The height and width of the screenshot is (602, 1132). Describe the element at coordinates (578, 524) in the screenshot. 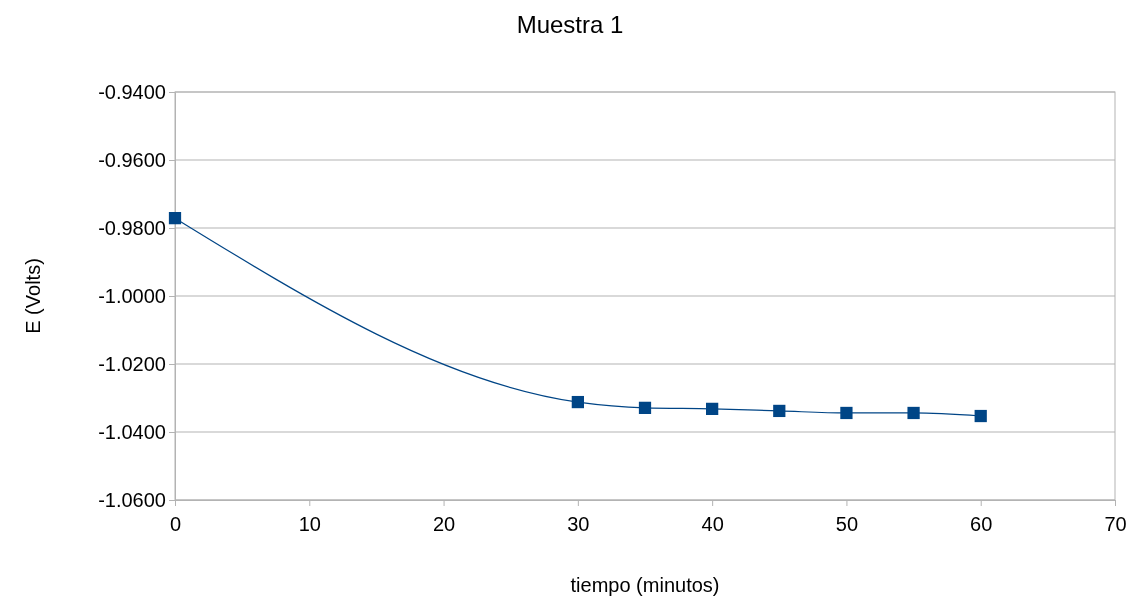

I see `x-tick-label: 30` at that location.